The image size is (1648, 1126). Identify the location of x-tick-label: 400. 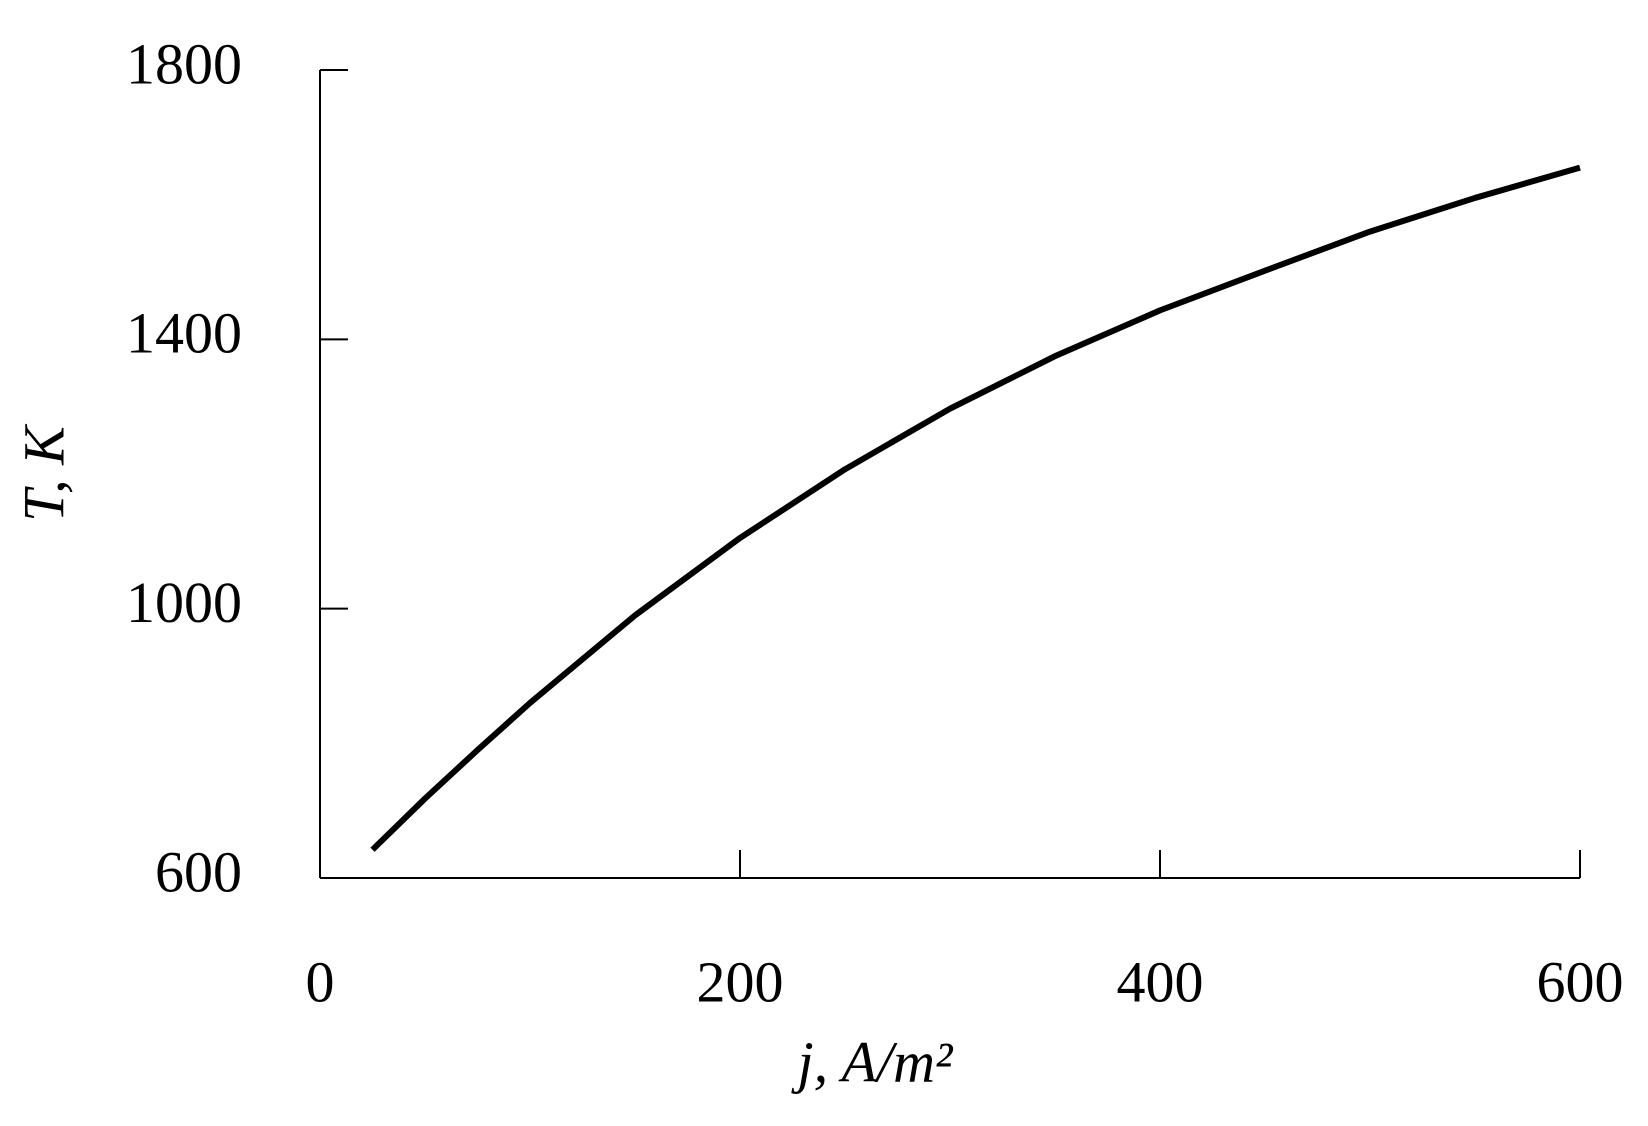
(1160, 981).